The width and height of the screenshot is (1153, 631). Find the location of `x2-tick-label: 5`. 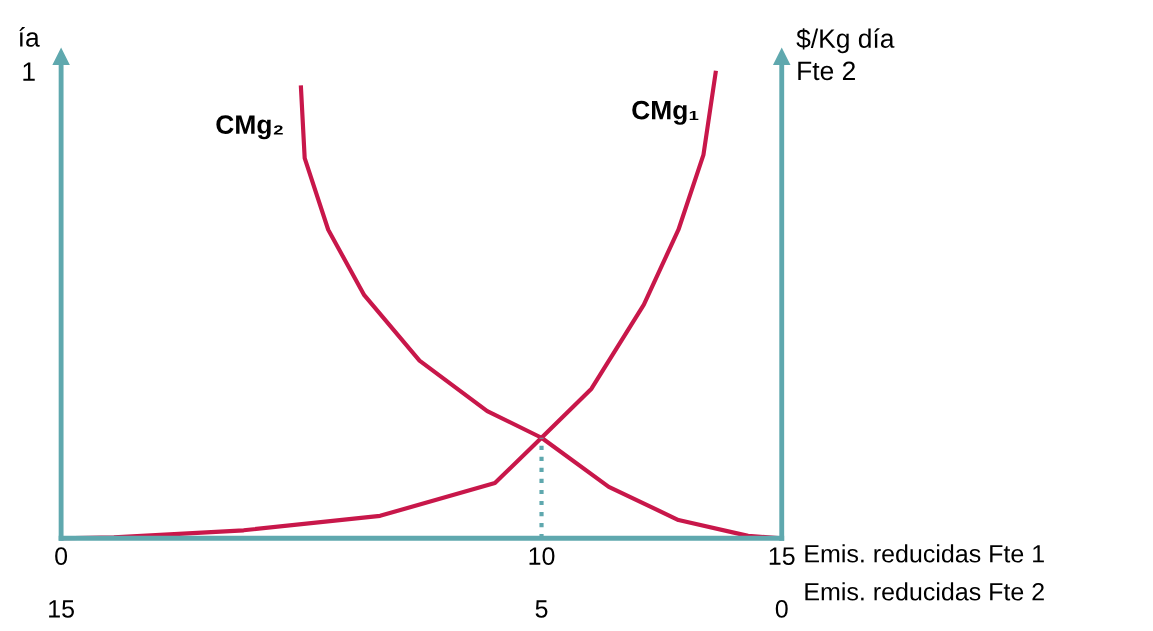

x2-tick-label: 5 is located at coordinates (541, 609).